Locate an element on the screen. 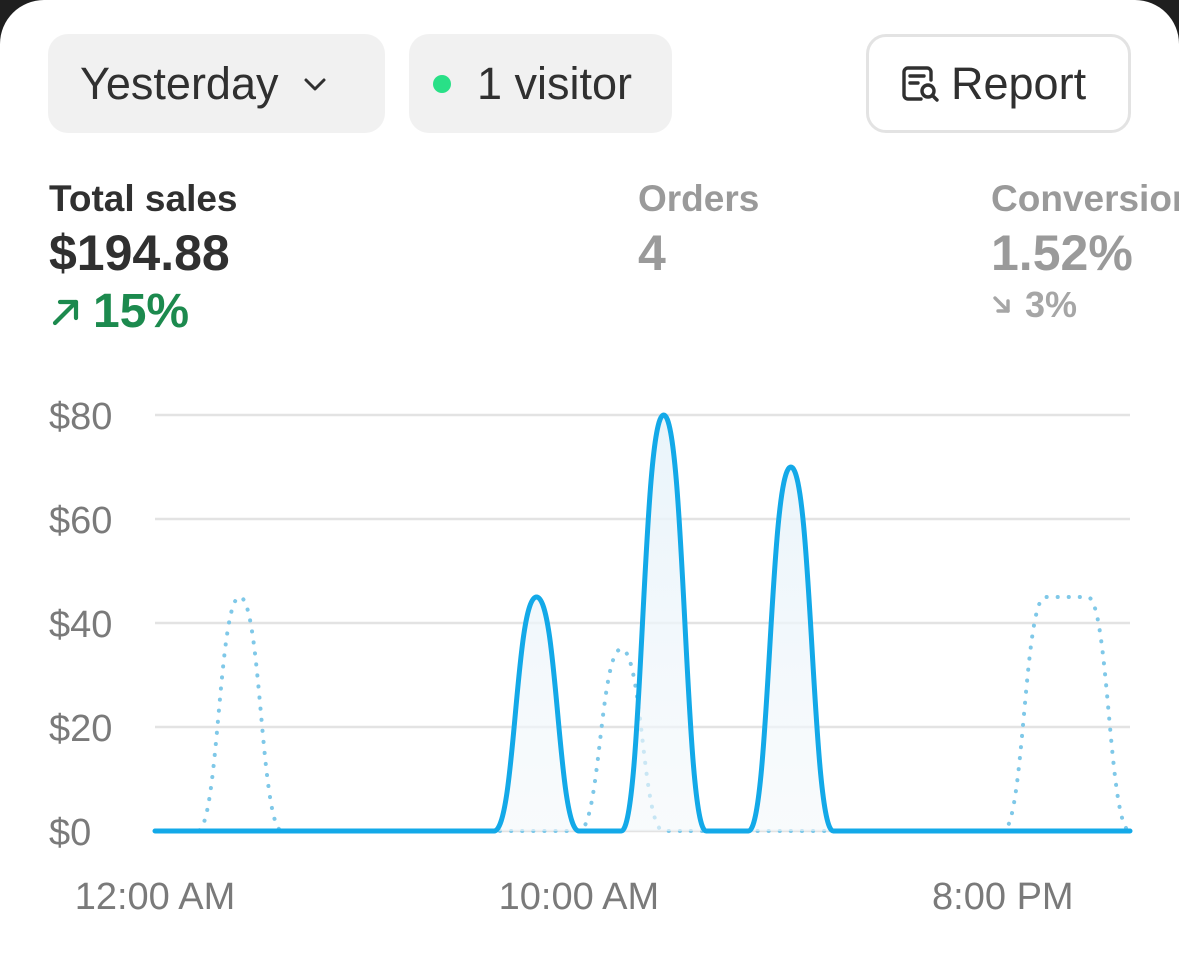  metric-value: 4 is located at coordinates (652, 253).